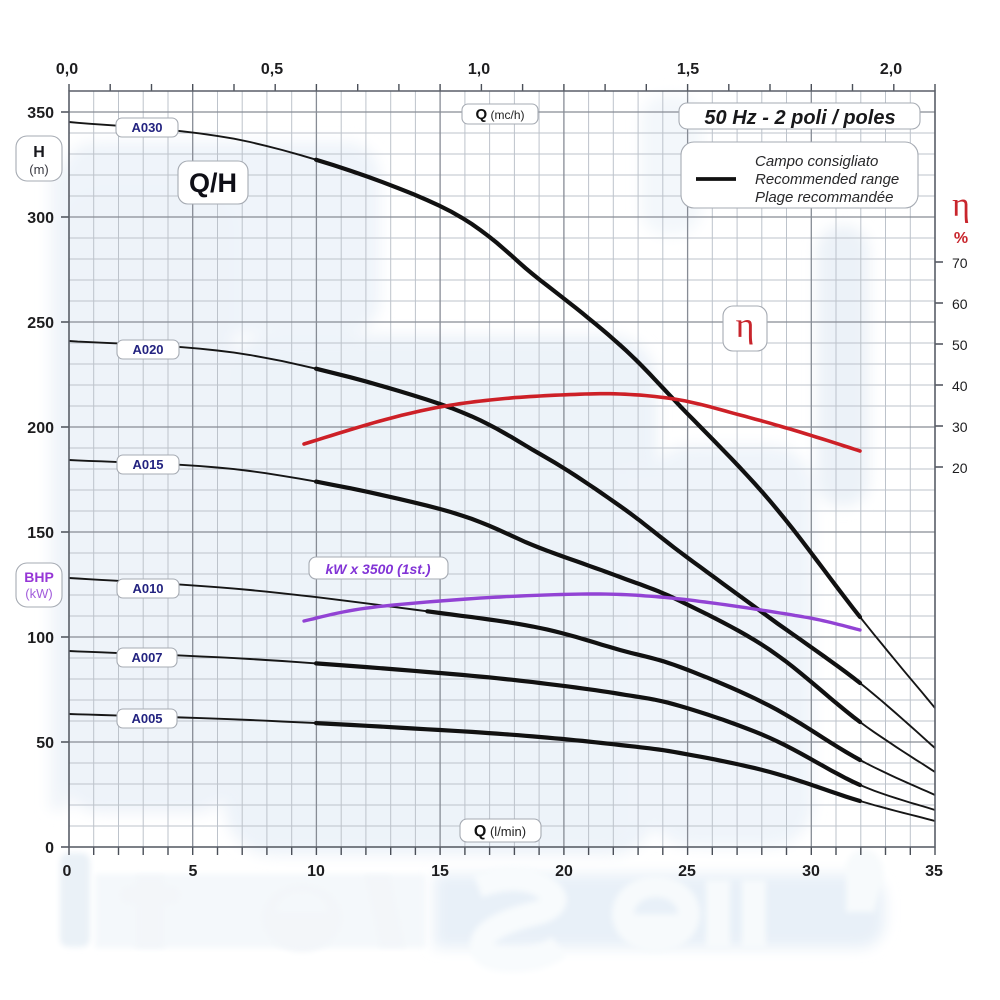 The image size is (1000, 1000). What do you see at coordinates (479, 69) in the screenshot?
I see `svg-text: 1,0` at bounding box center [479, 69].